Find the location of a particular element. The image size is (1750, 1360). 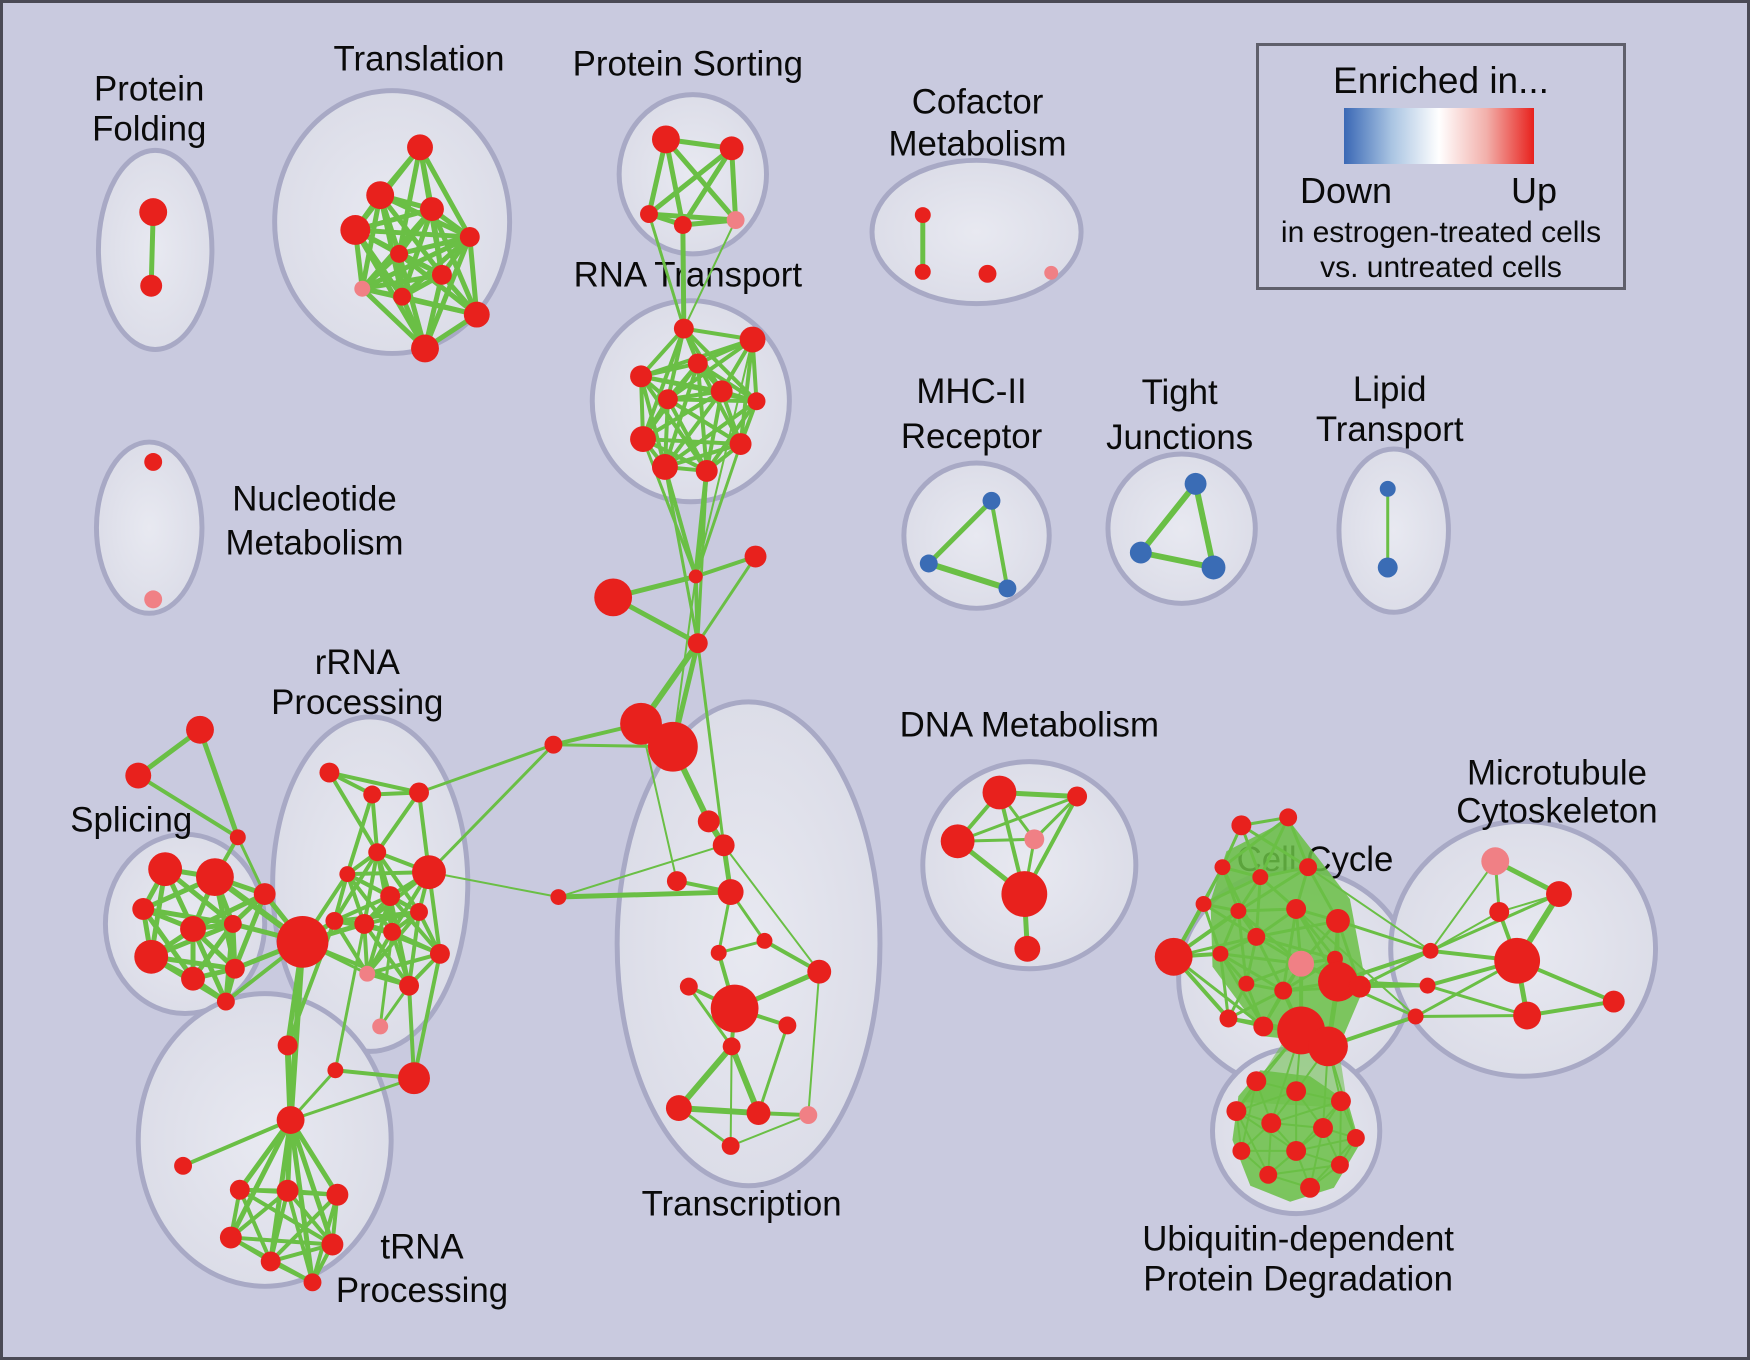

edge-tri2-tri3 is located at coordinates (188, 806).